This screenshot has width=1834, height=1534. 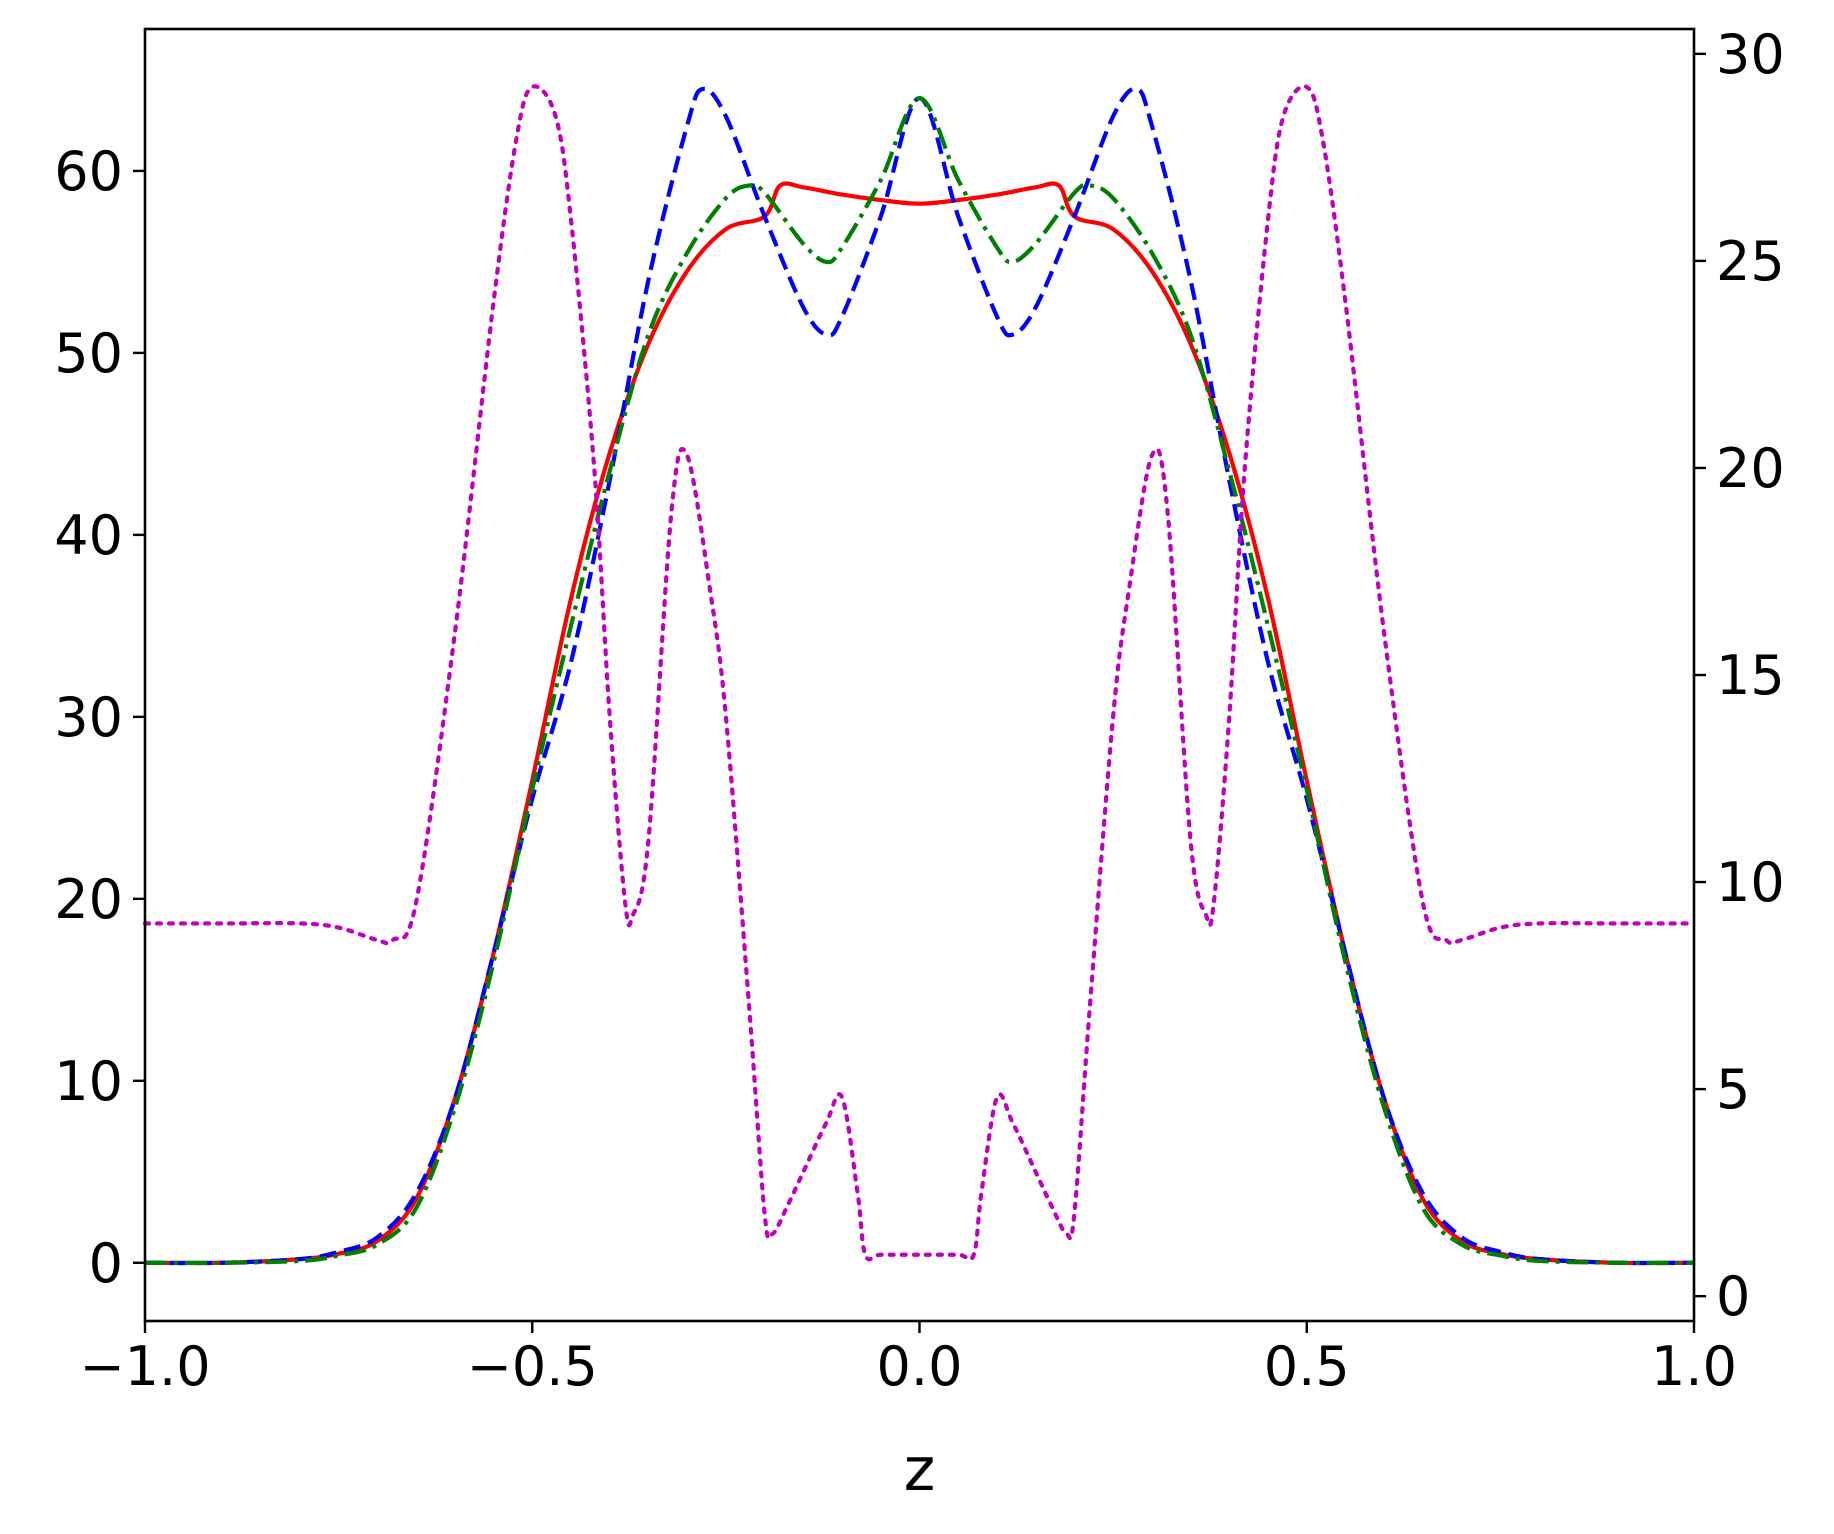 What do you see at coordinates (88, 899) in the screenshot?
I see `y-tick-label: 20` at bounding box center [88, 899].